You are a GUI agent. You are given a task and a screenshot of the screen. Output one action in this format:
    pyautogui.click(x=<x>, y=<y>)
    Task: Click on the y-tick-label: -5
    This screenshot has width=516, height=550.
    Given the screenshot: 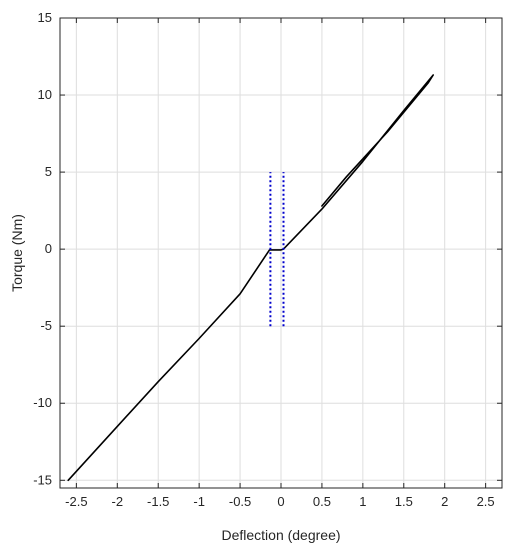 What is the action you would take?
    pyautogui.click(x=46, y=325)
    